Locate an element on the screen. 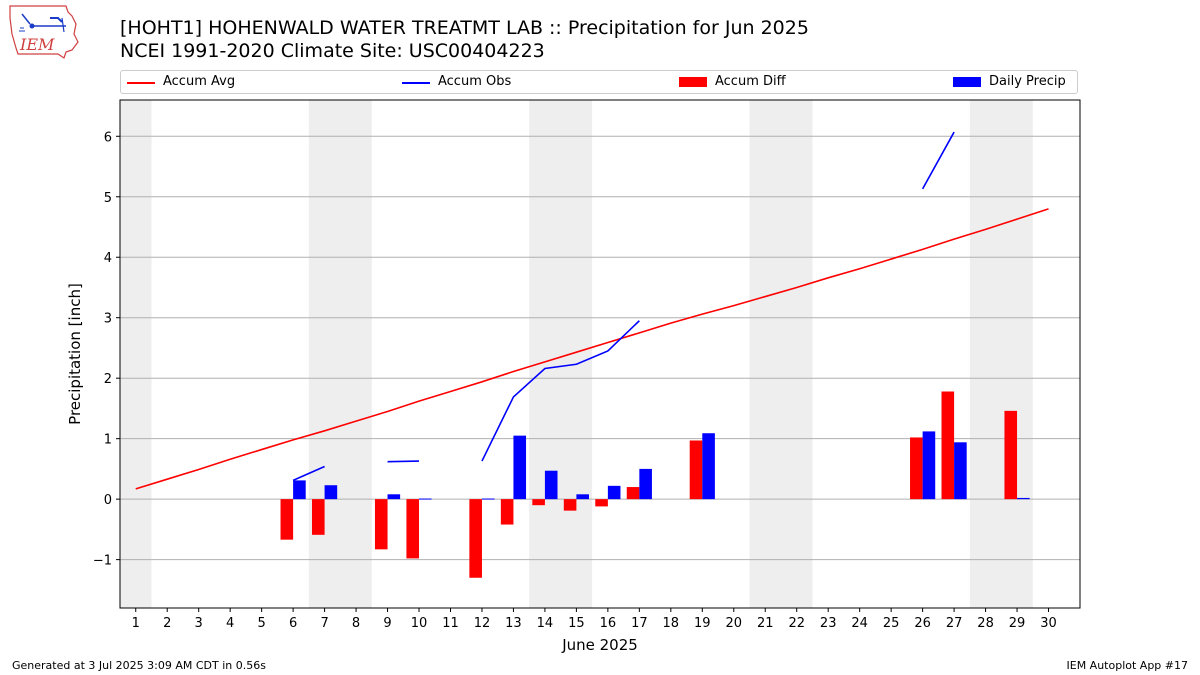 The image size is (1200, 675). legend-swatch-accum-avg is located at coordinates (141, 83).